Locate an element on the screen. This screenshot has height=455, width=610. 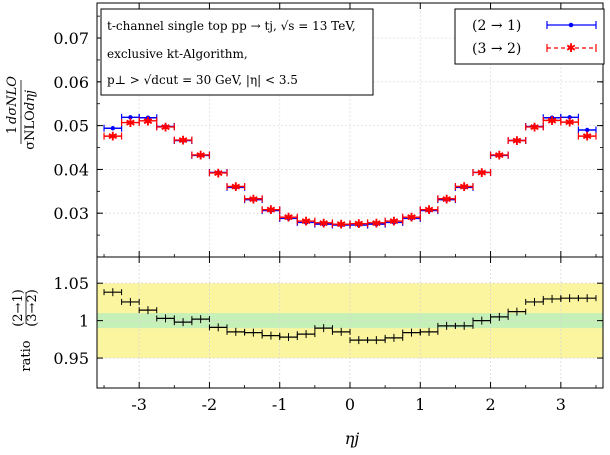
ylabel-den-sigma: σNLO is located at coordinates (30, 130).